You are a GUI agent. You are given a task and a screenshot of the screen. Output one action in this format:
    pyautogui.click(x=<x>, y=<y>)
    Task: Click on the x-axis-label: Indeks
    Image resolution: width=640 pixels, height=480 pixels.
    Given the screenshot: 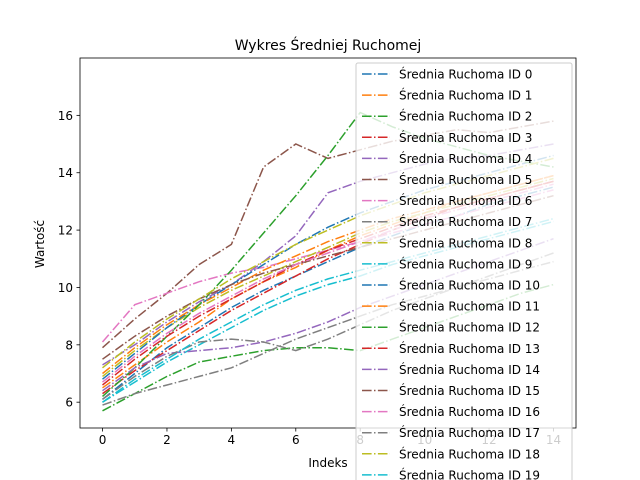 What is the action you would take?
    pyautogui.click(x=327, y=463)
    